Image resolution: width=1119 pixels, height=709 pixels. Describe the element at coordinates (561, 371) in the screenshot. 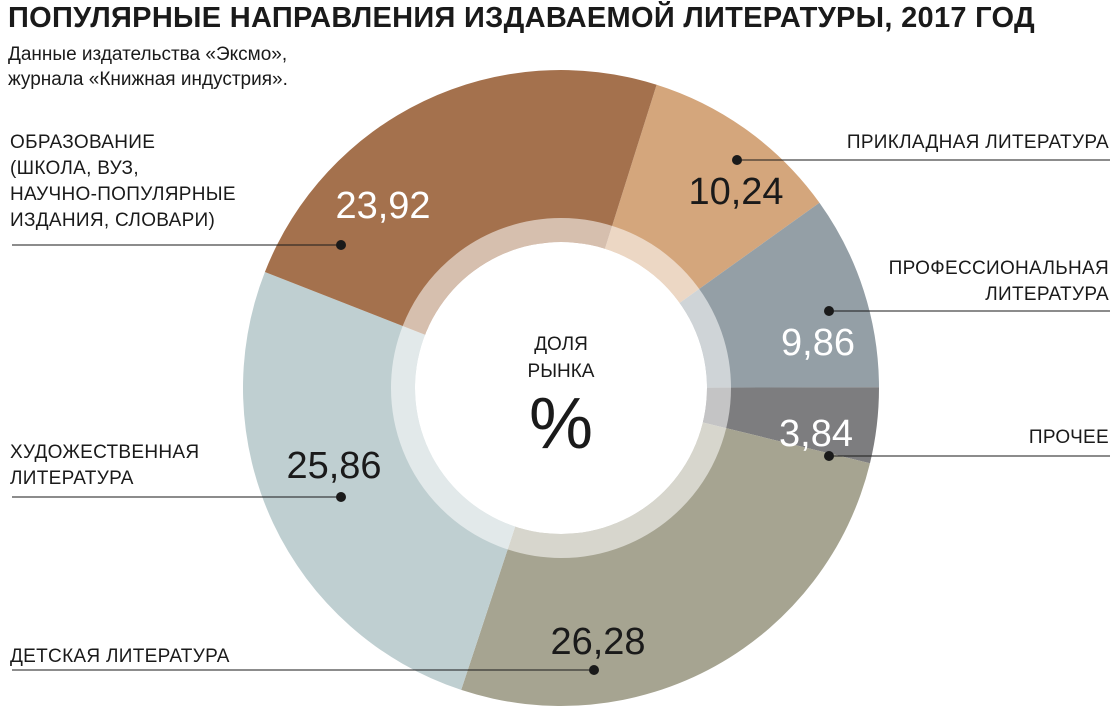

I see `center-label-line-2: РЫНКА` at that location.